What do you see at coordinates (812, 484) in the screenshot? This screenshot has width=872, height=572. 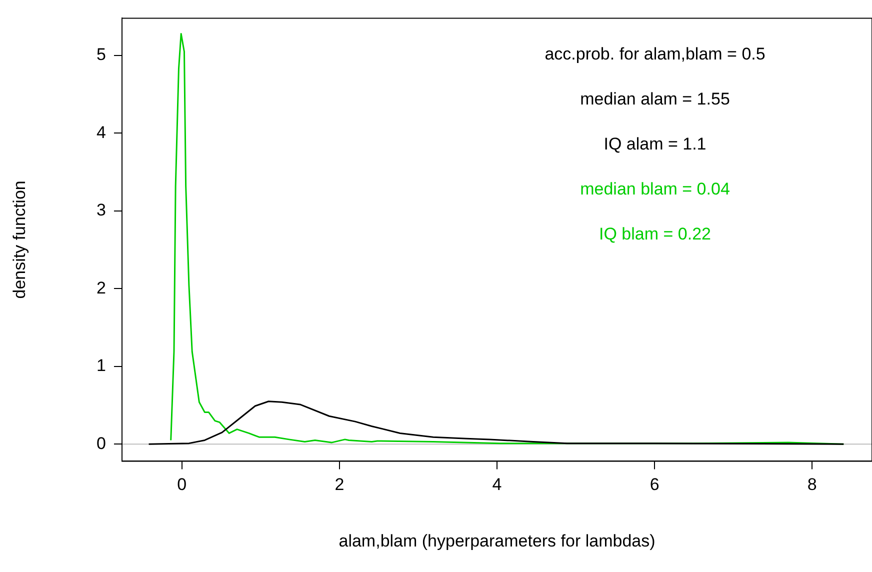 I see `x-tick-label: 8` at bounding box center [812, 484].